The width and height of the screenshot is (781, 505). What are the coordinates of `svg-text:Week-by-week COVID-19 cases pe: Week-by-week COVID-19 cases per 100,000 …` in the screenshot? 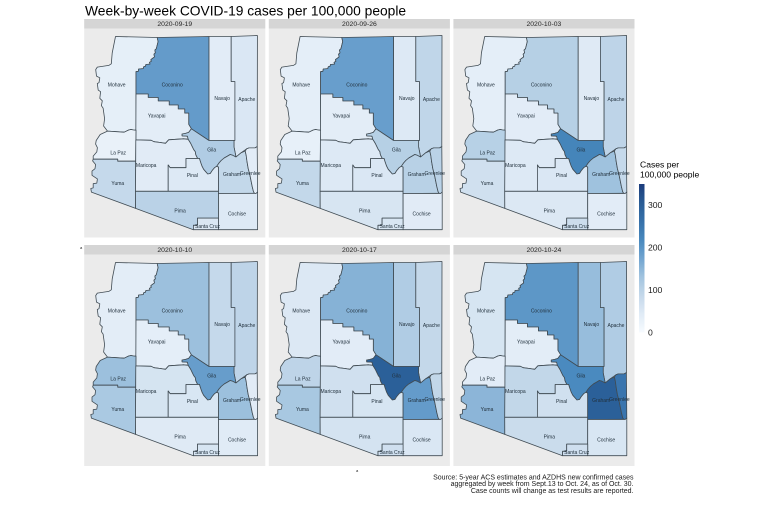 It's located at (245, 11).